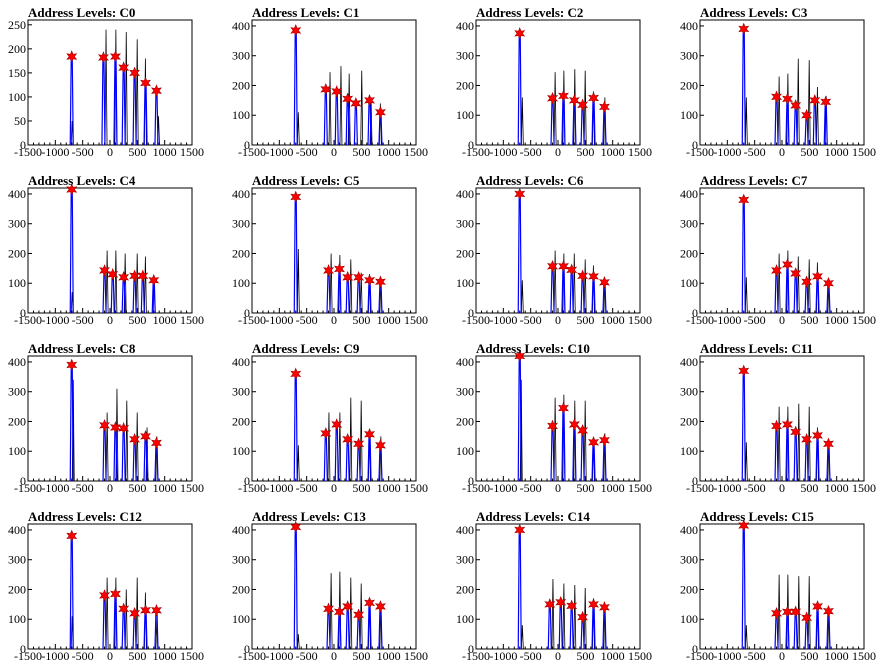 The width and height of the screenshot is (896, 672). I want to click on y-tick-label: 250, so click(17, 25).